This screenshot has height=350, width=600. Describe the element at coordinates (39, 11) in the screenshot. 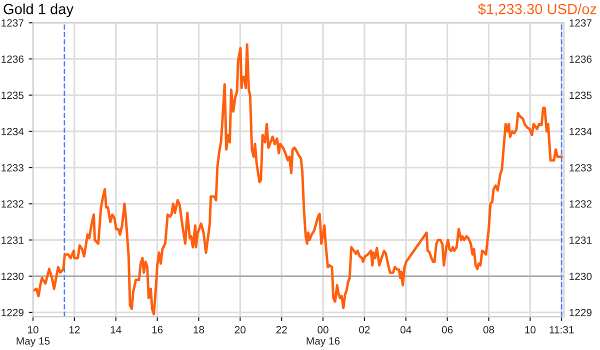

I see `chart-title: Gold 1 day` at that location.